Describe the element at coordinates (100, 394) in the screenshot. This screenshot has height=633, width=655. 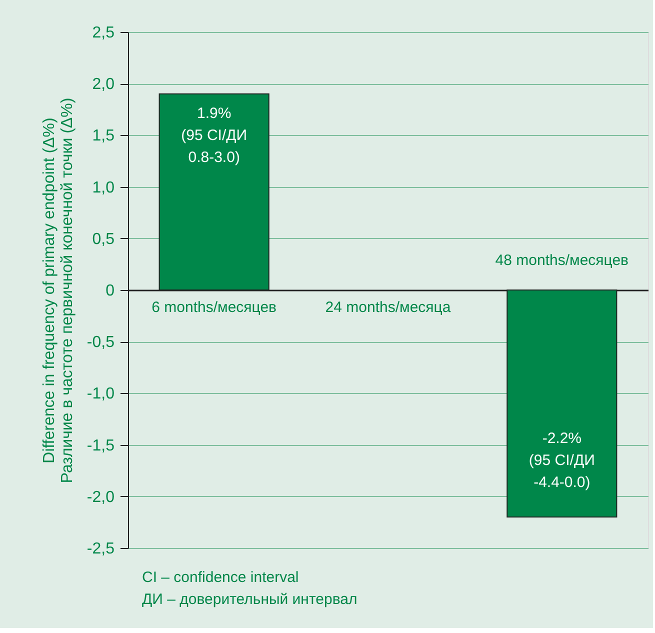
I see `y-tick-label: -1,0` at that location.